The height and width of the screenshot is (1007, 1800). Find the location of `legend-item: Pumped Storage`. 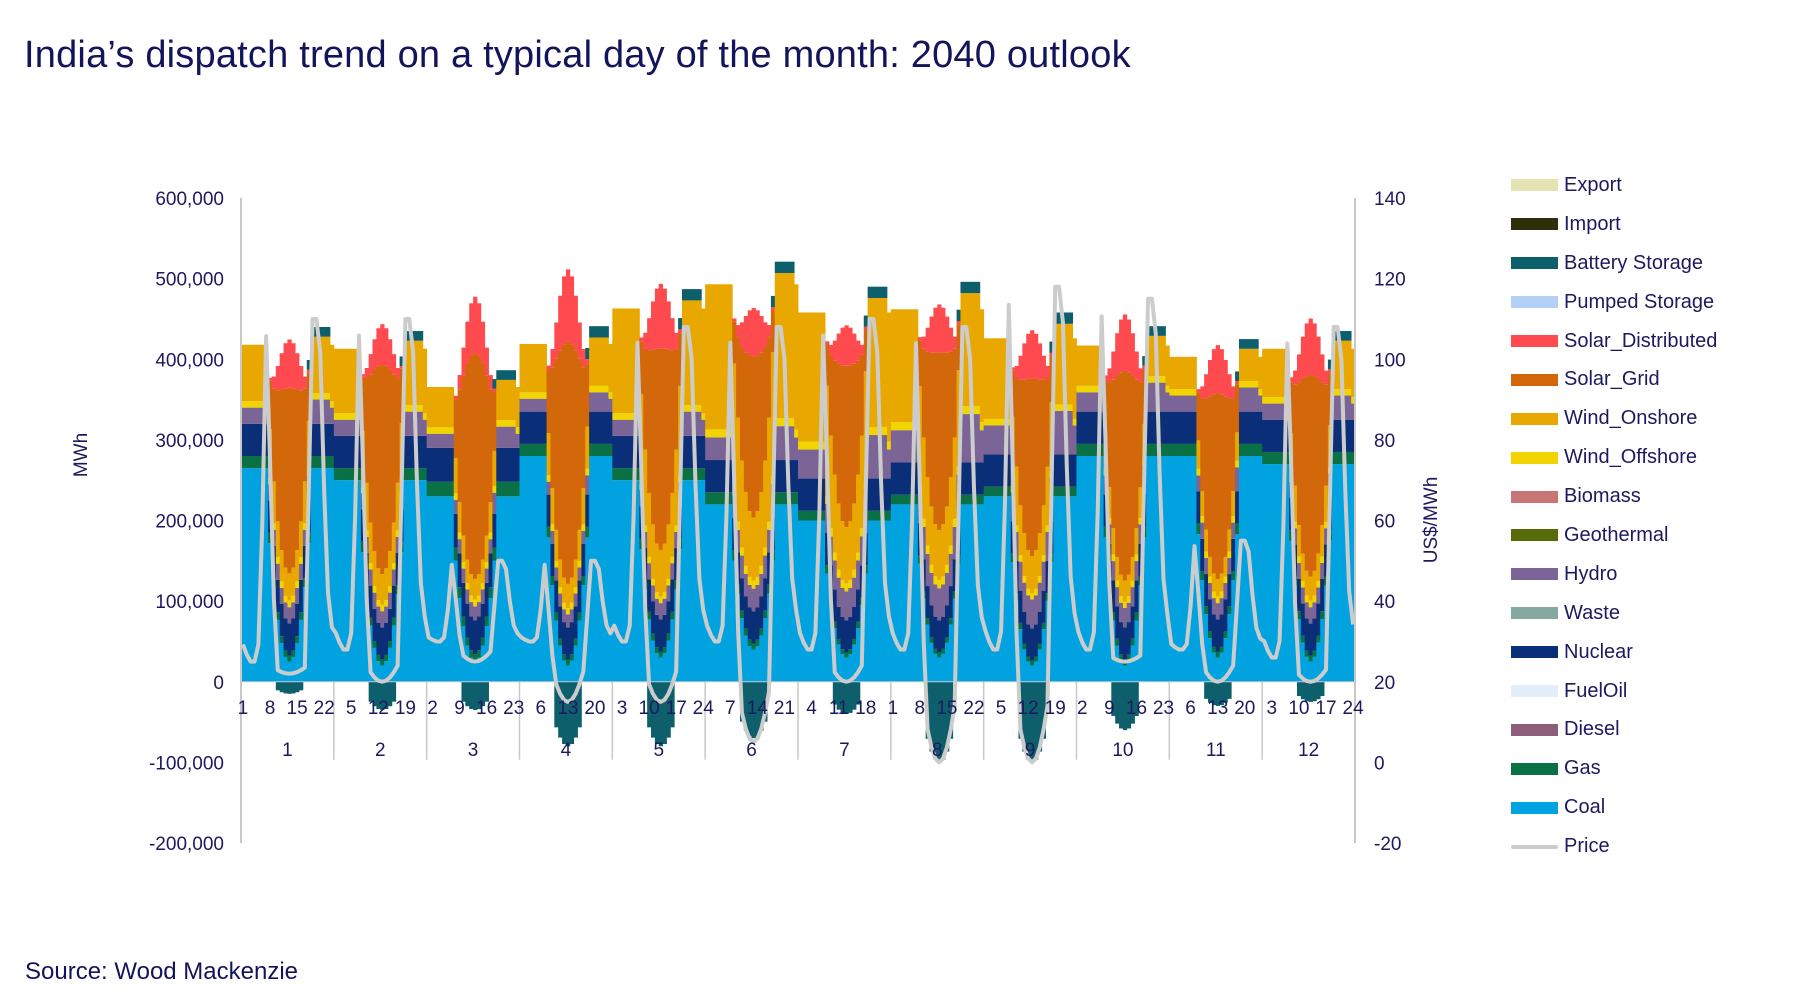

legend-item: Pumped Storage is located at coordinates (1614, 302).